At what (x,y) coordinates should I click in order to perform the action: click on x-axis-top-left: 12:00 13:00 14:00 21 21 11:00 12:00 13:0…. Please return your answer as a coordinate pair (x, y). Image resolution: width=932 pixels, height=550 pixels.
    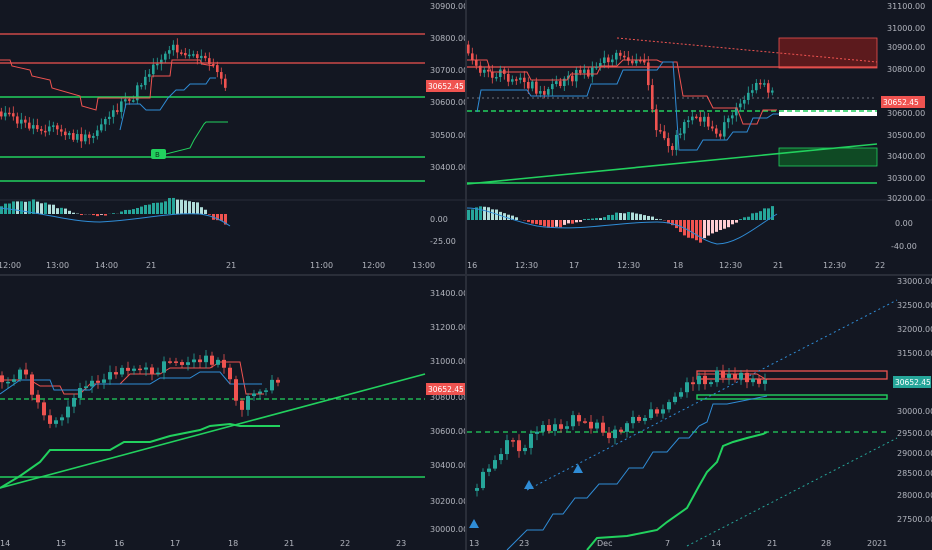
    Looking at the image, I should click on (217, 265).